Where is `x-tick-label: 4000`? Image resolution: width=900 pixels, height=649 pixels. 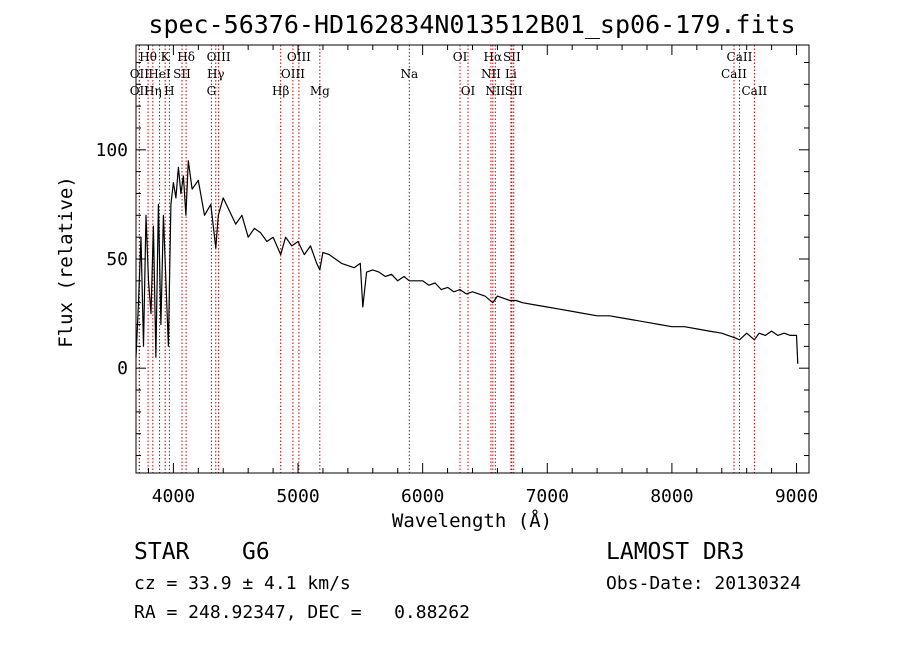 x-tick-label: 4000 is located at coordinates (173, 496).